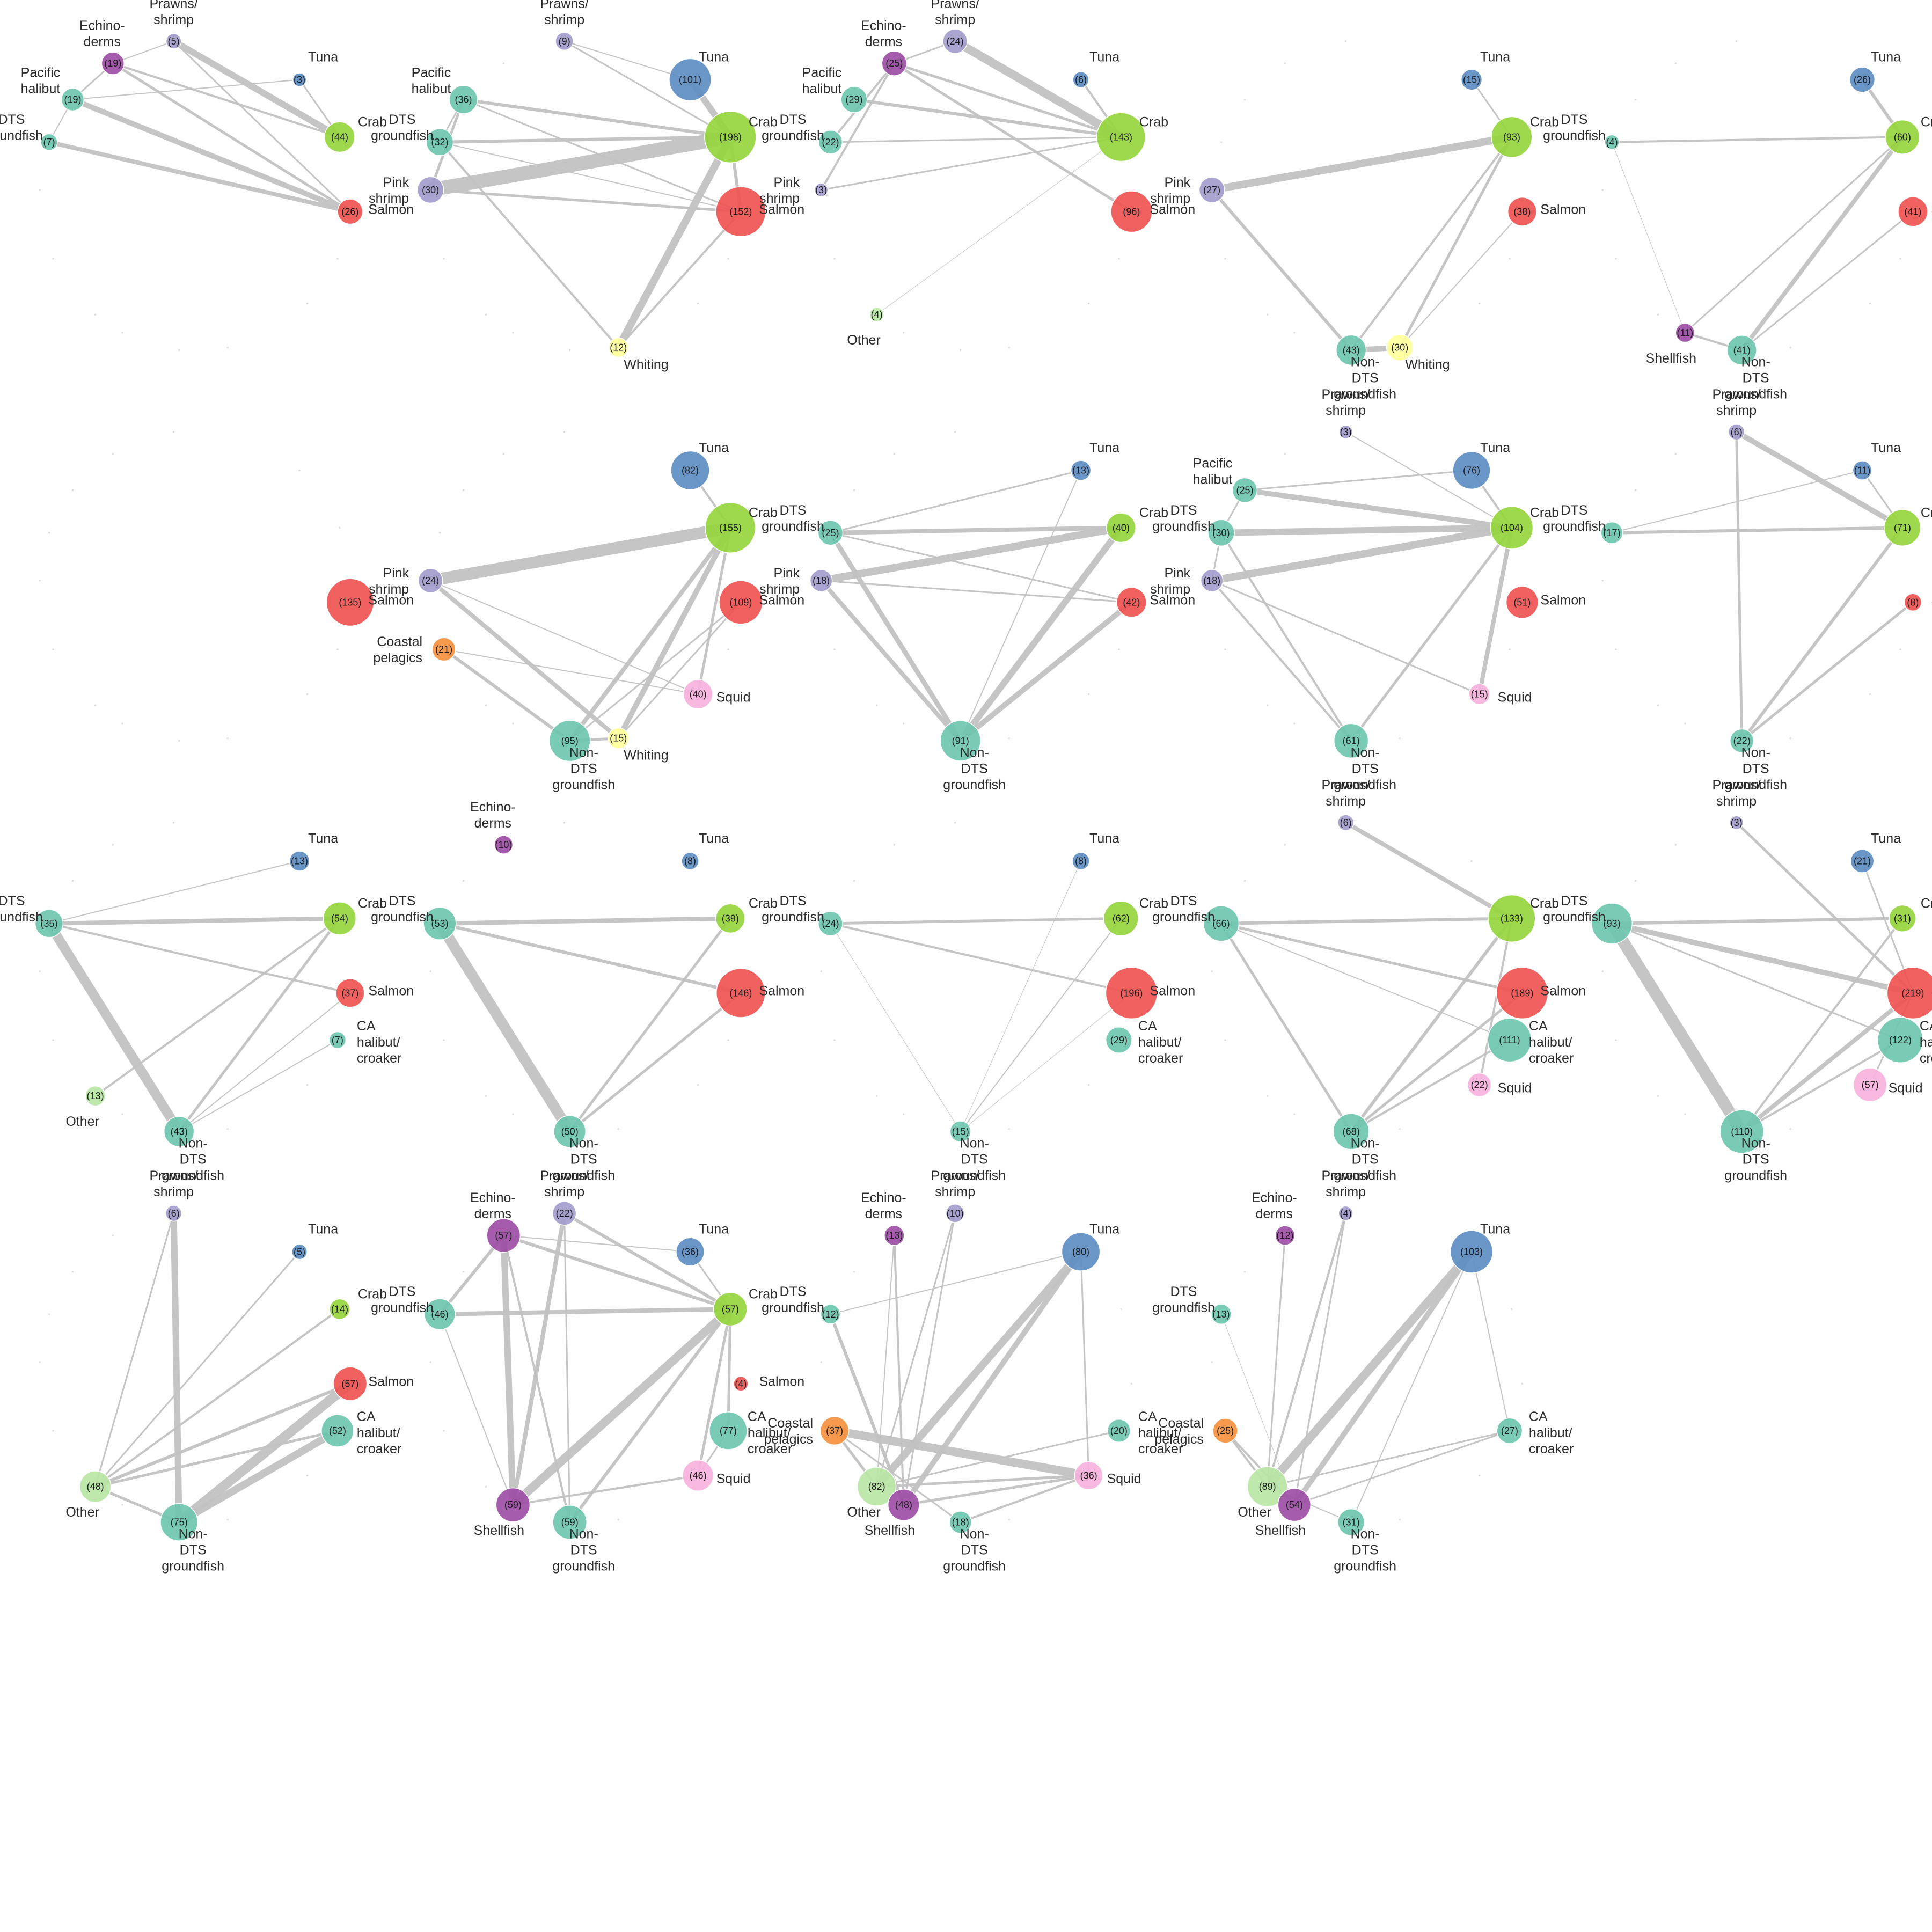 This screenshot has width=1932, height=1932. What do you see at coordinates (1909, 993) in the screenshot?
I see `node: (219) Salmon` at bounding box center [1909, 993].